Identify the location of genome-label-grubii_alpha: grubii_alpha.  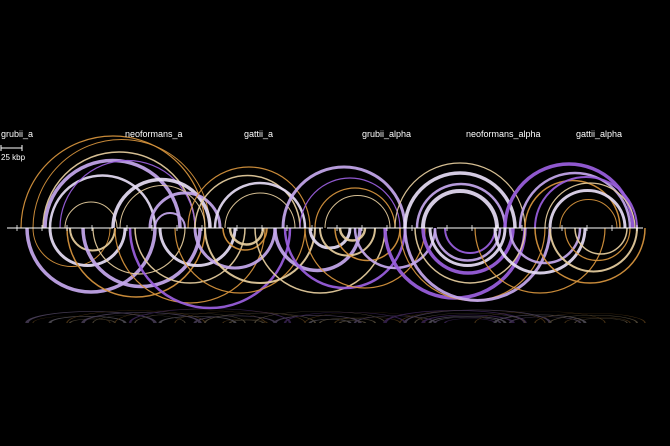
(386, 134).